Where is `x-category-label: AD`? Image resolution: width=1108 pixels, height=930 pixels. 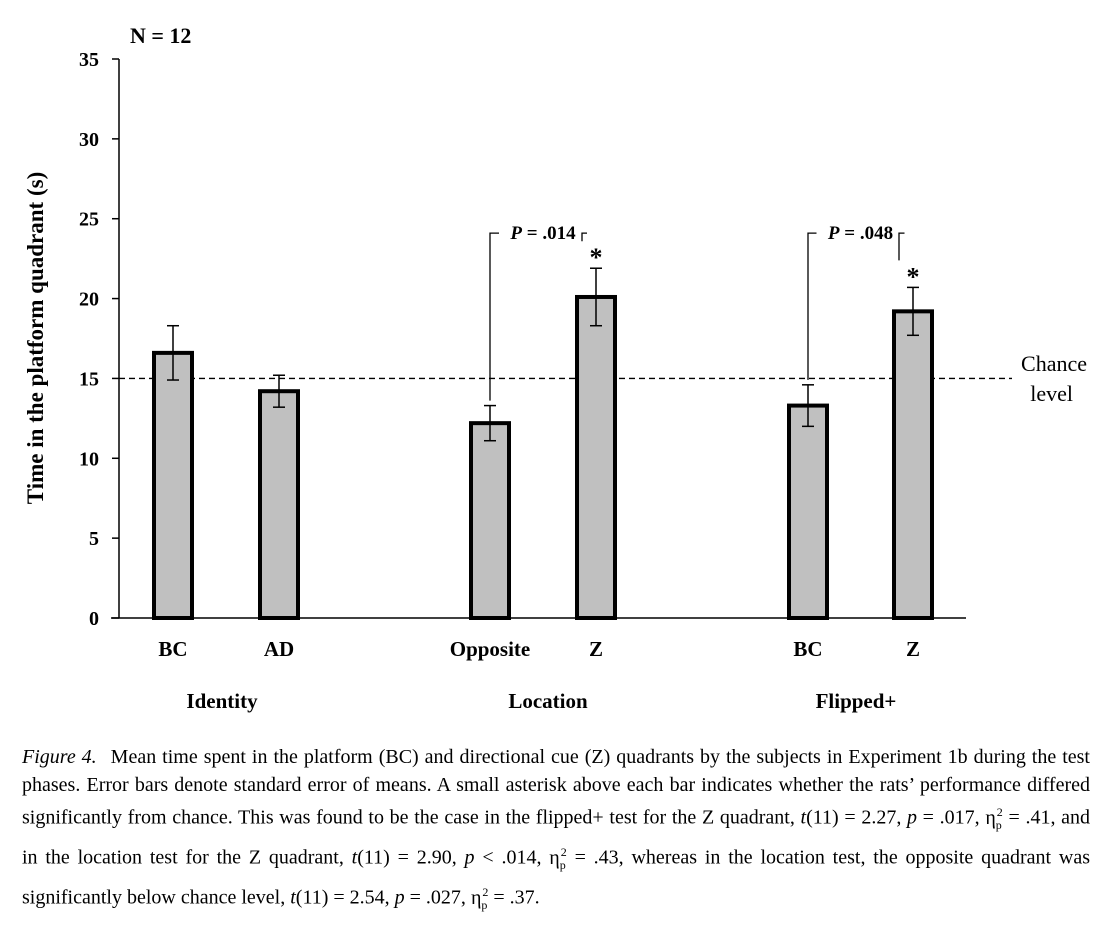 x-category-label: AD is located at coordinates (279, 649).